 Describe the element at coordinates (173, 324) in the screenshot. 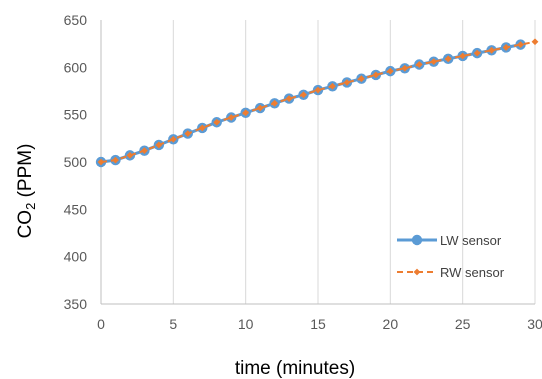

I see `x-tick-label: 5` at that location.